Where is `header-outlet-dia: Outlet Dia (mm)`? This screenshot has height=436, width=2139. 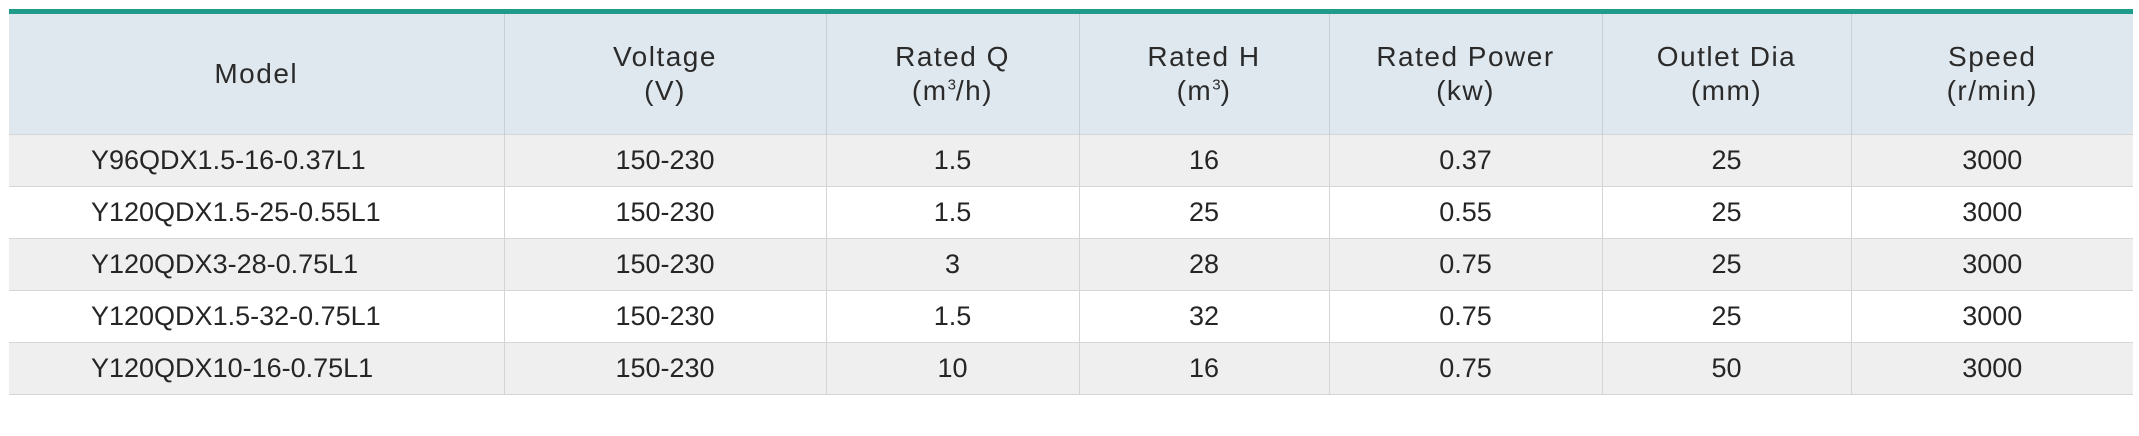 header-outlet-dia: Outlet Dia (mm) is located at coordinates (1727, 74).